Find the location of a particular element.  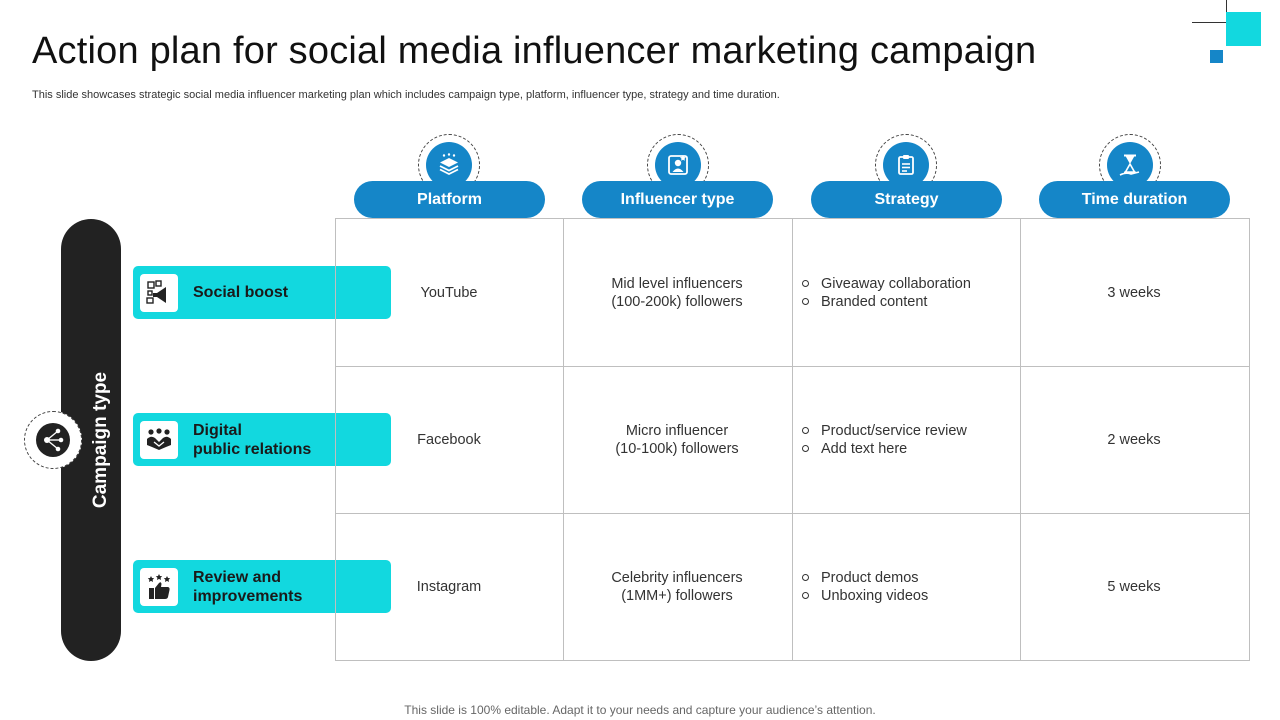

cell-strategy: Product demos Unboxing videos is located at coordinates (906, 586).